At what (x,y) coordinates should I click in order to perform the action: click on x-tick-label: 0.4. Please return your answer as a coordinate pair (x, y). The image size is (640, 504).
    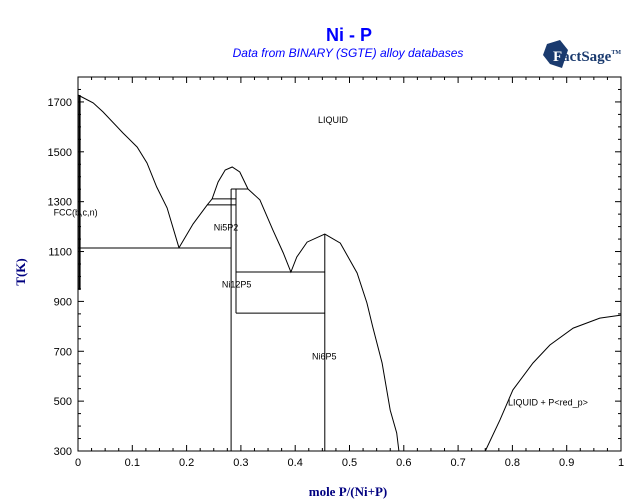
    Looking at the image, I should click on (295, 463).